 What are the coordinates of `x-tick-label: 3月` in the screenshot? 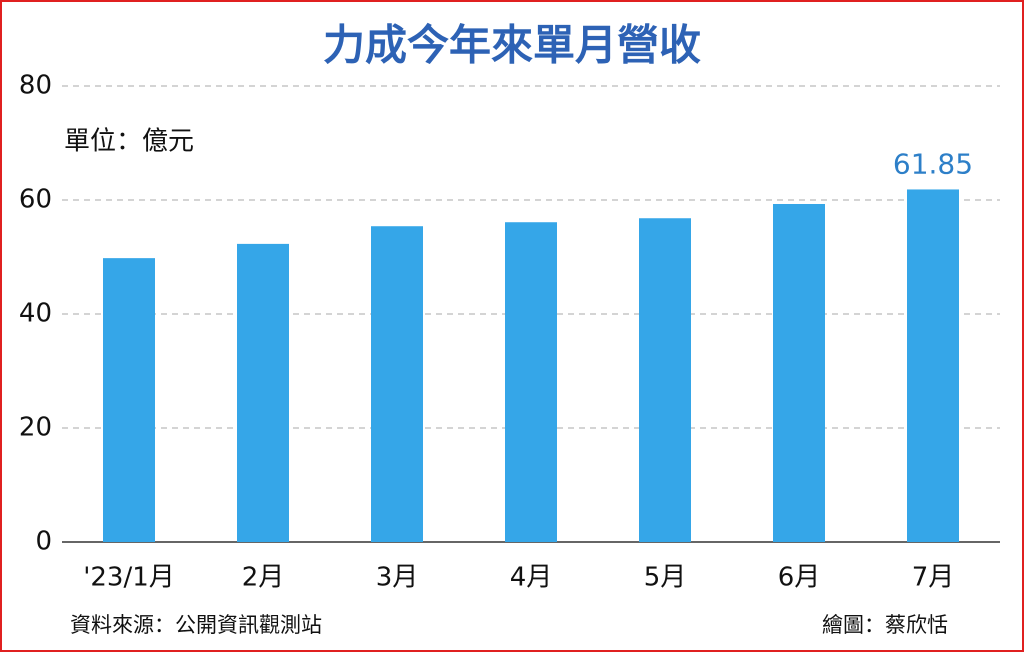 It's located at (397, 578).